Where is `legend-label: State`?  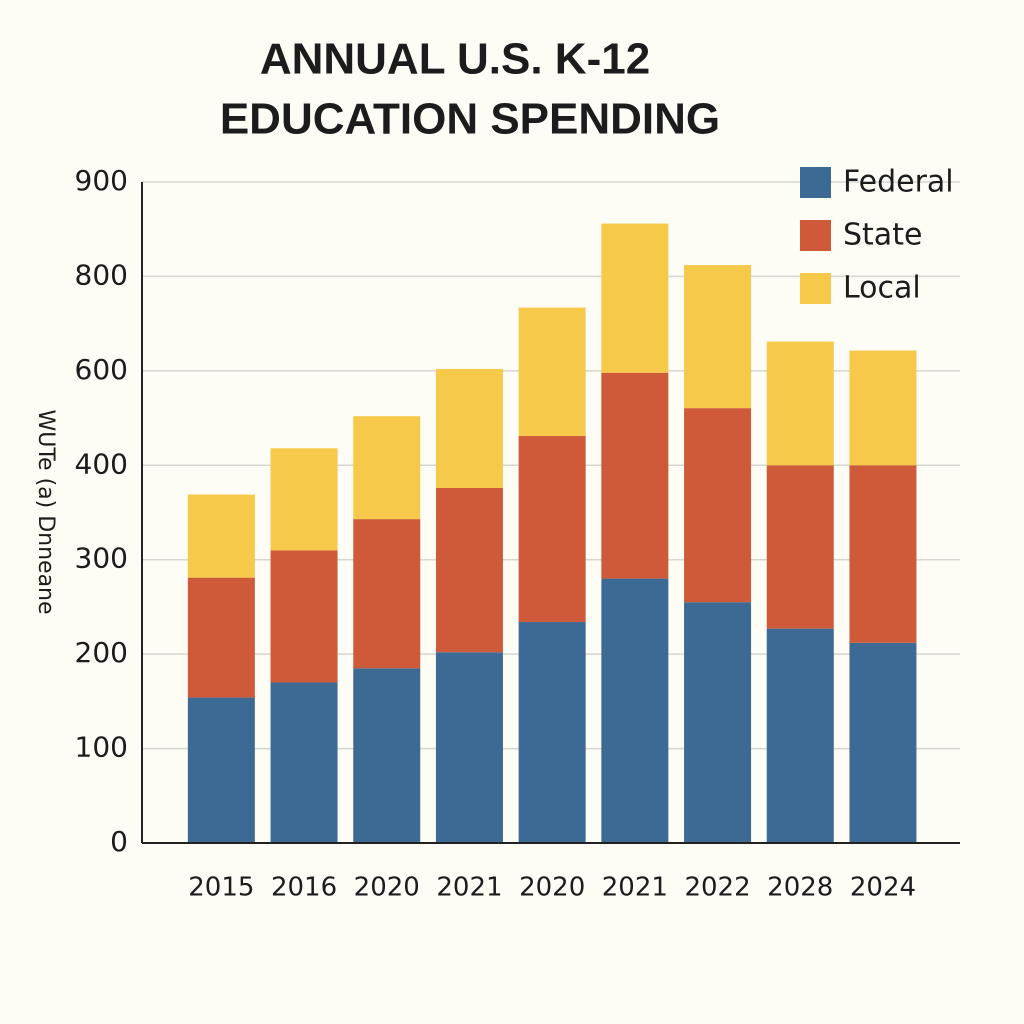 legend-label: State is located at coordinates (882, 235).